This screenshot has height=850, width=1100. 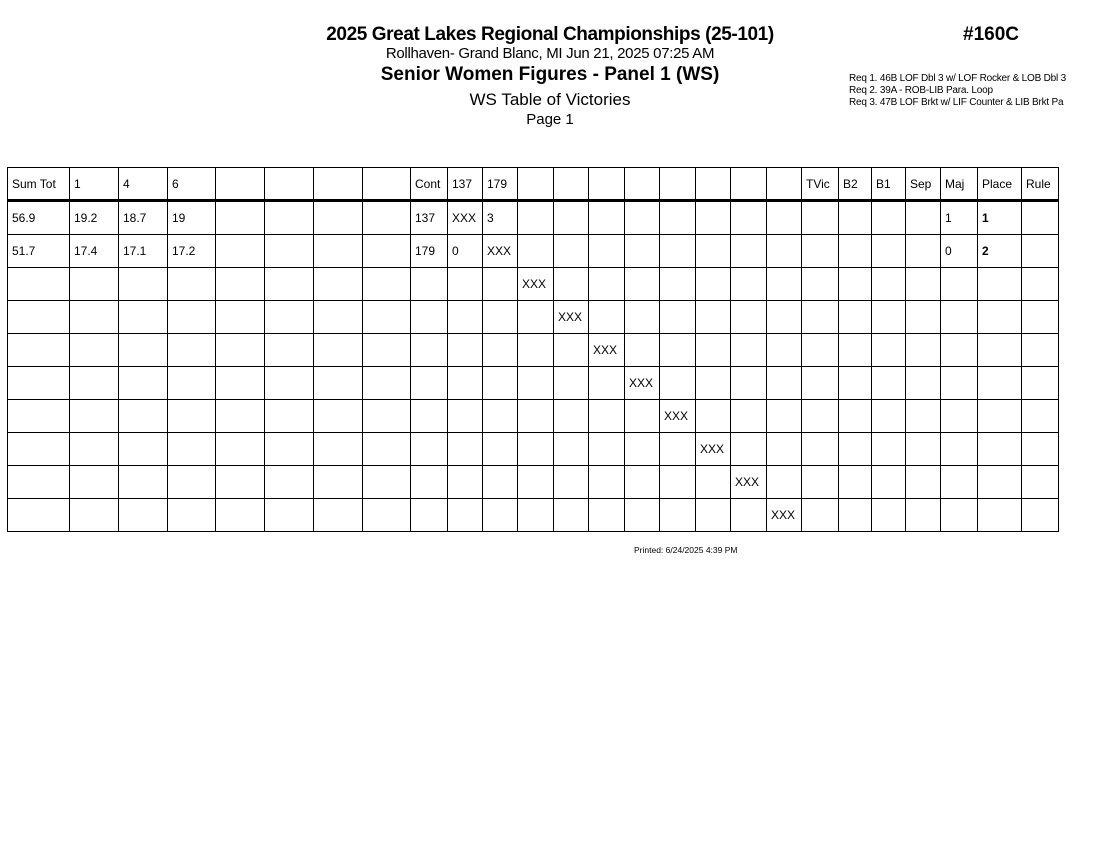 I want to click on table-cell: 18.7, so click(x=143, y=217).